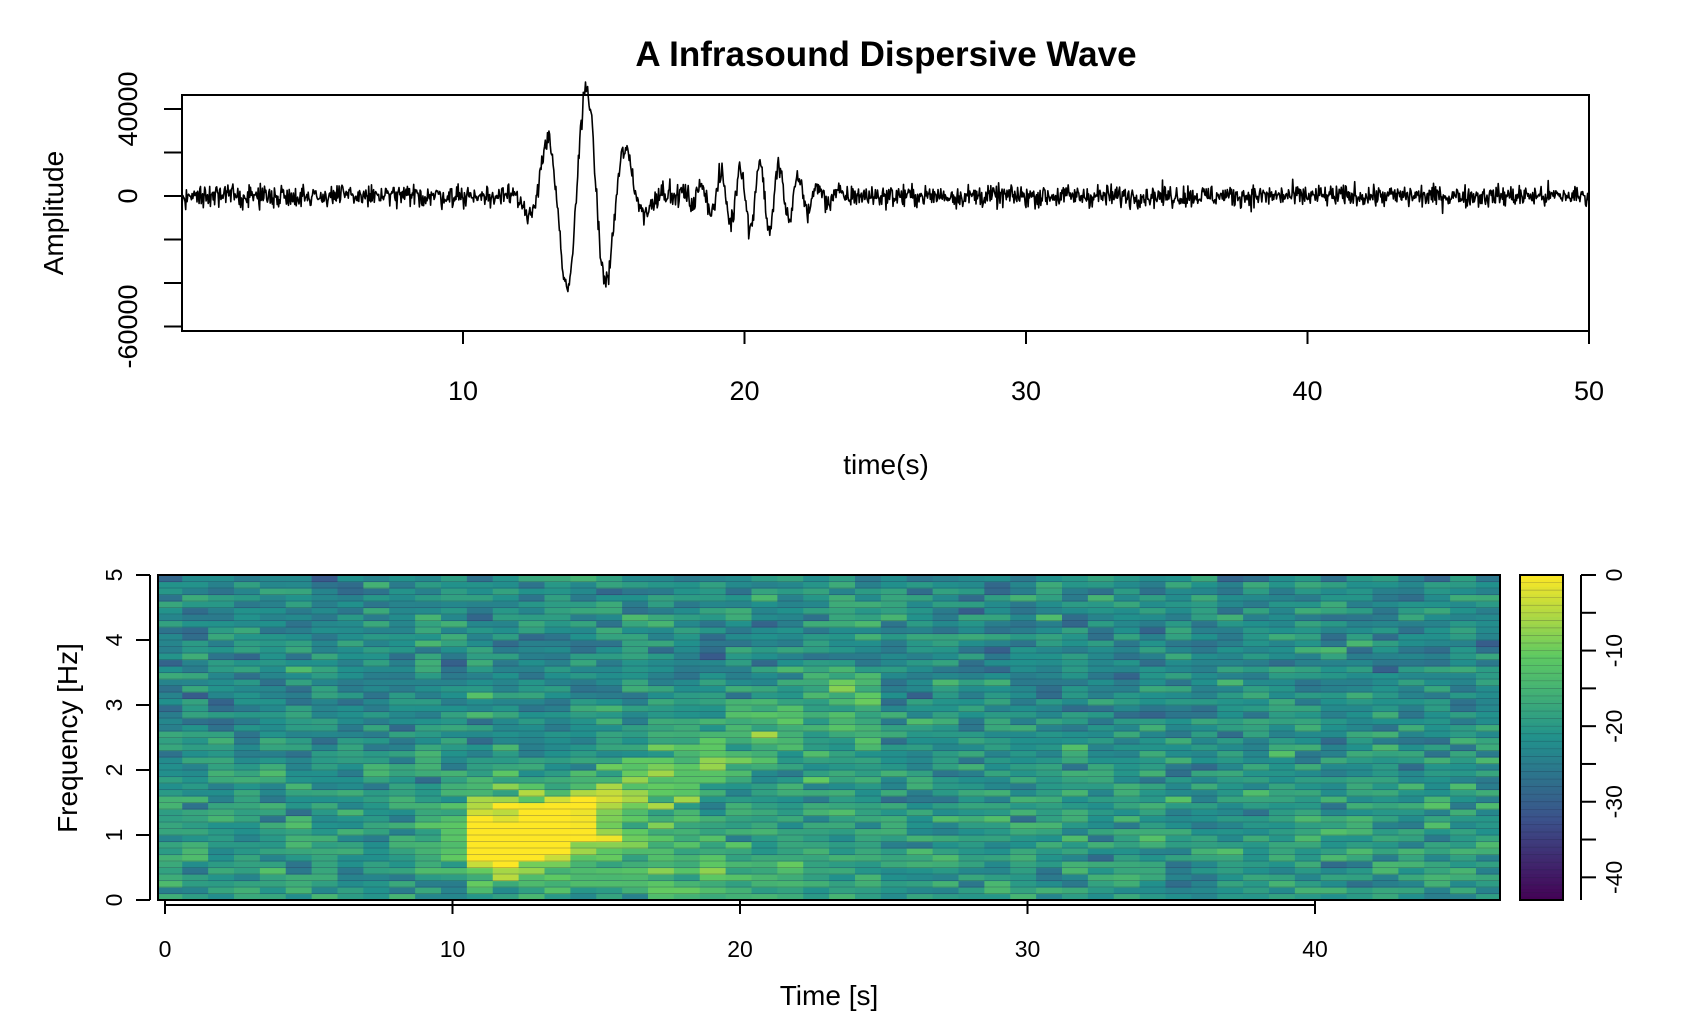 The image size is (1704, 1026). I want to click on waveform-x-axis-label: time(s), so click(886, 464).